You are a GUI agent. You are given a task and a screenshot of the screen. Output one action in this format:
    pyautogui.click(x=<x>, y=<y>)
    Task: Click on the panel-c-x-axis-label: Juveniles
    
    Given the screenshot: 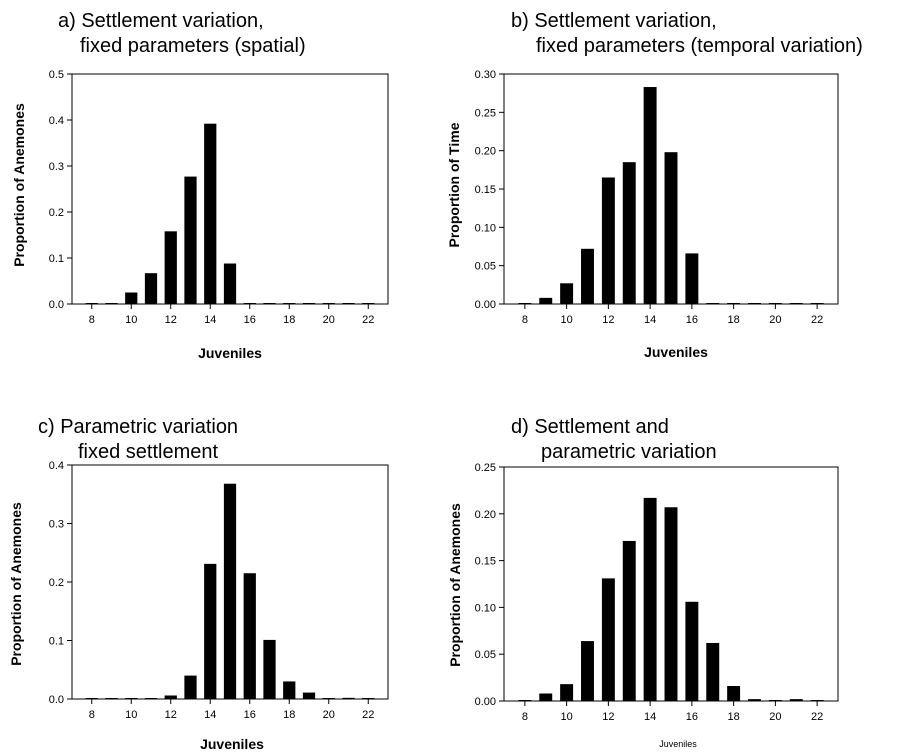 What is the action you would take?
    pyautogui.click(x=232, y=744)
    